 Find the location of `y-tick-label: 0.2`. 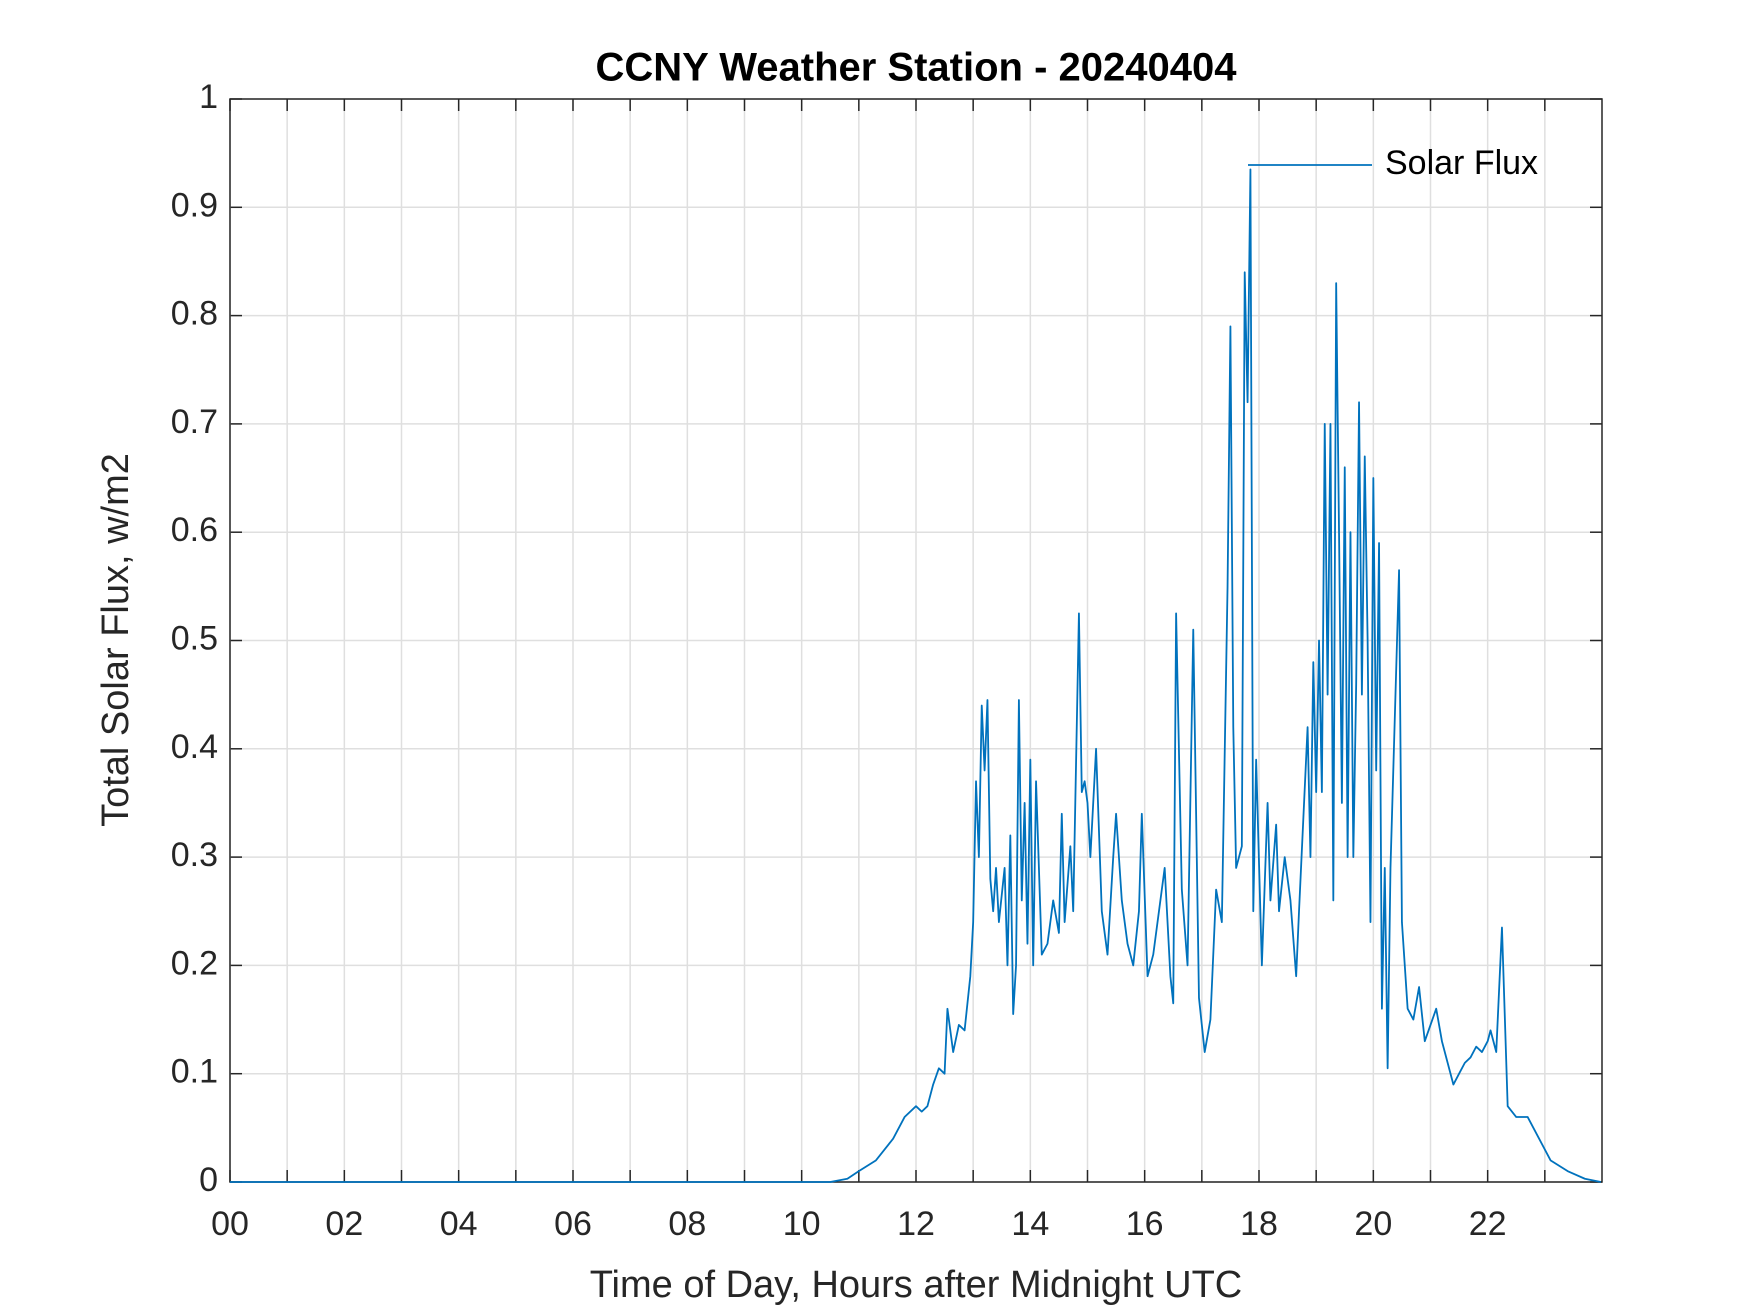

y-tick-label: 0.2 is located at coordinates (194, 963).